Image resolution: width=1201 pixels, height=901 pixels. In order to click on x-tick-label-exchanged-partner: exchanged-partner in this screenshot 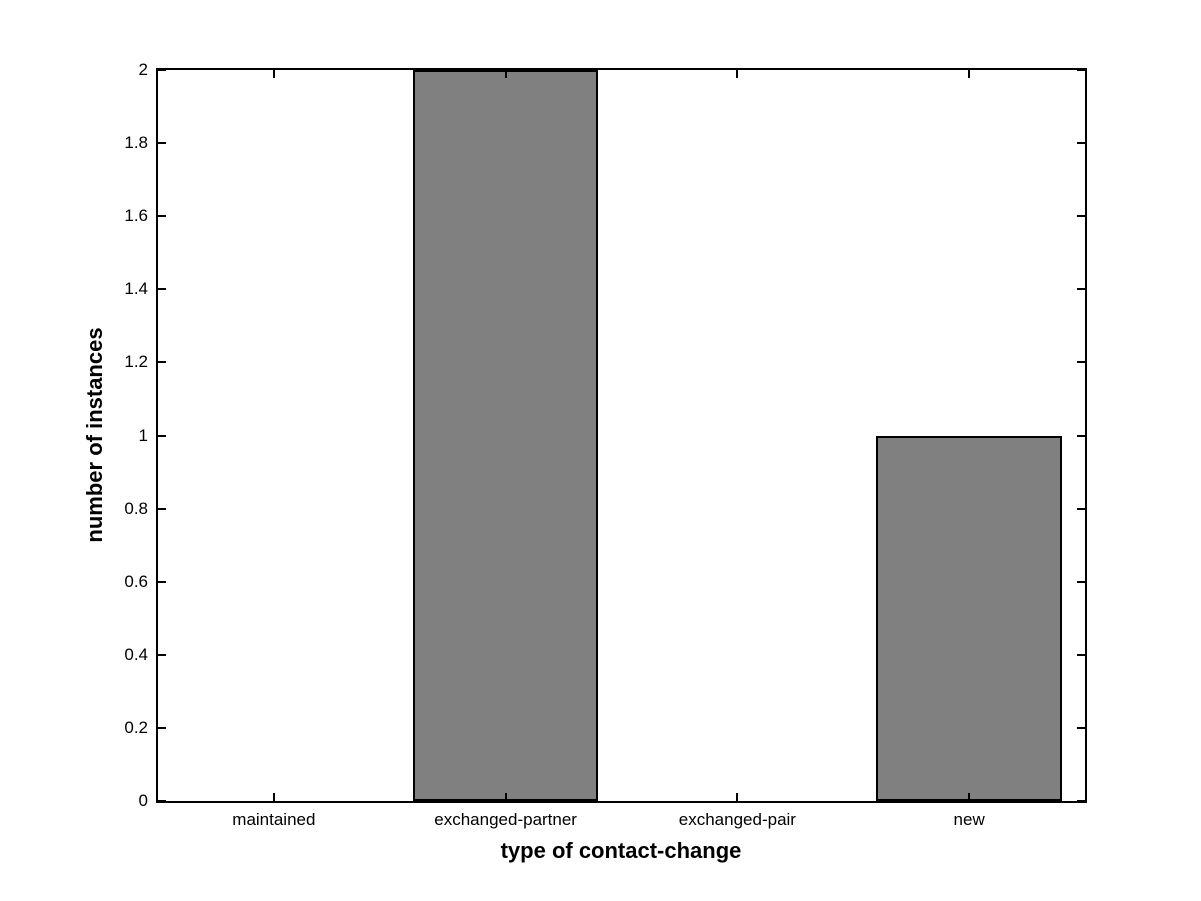, I will do `click(505, 819)`.